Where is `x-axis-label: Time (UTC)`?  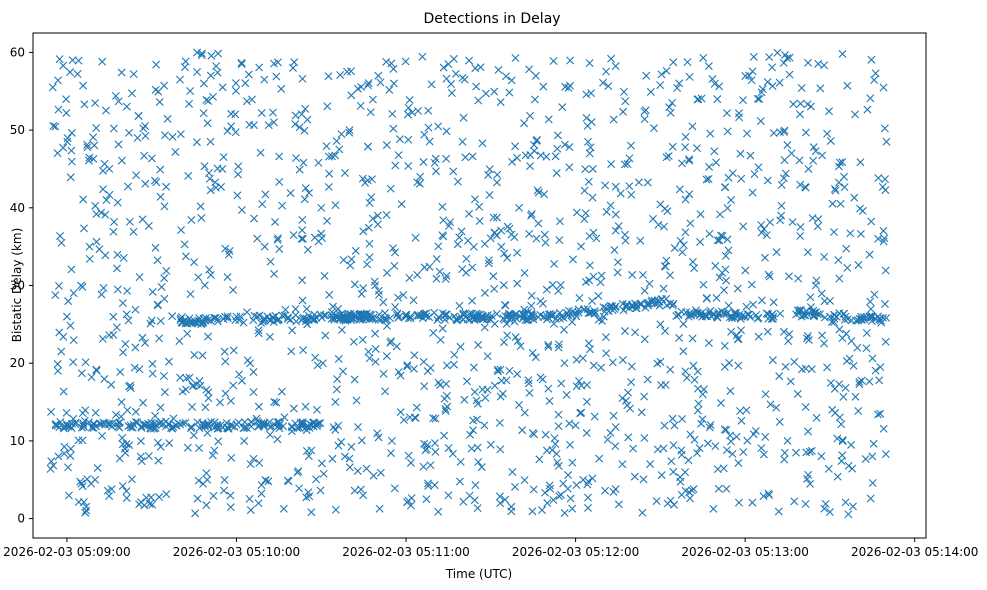 x-axis-label: Time (UTC) is located at coordinates (478, 574).